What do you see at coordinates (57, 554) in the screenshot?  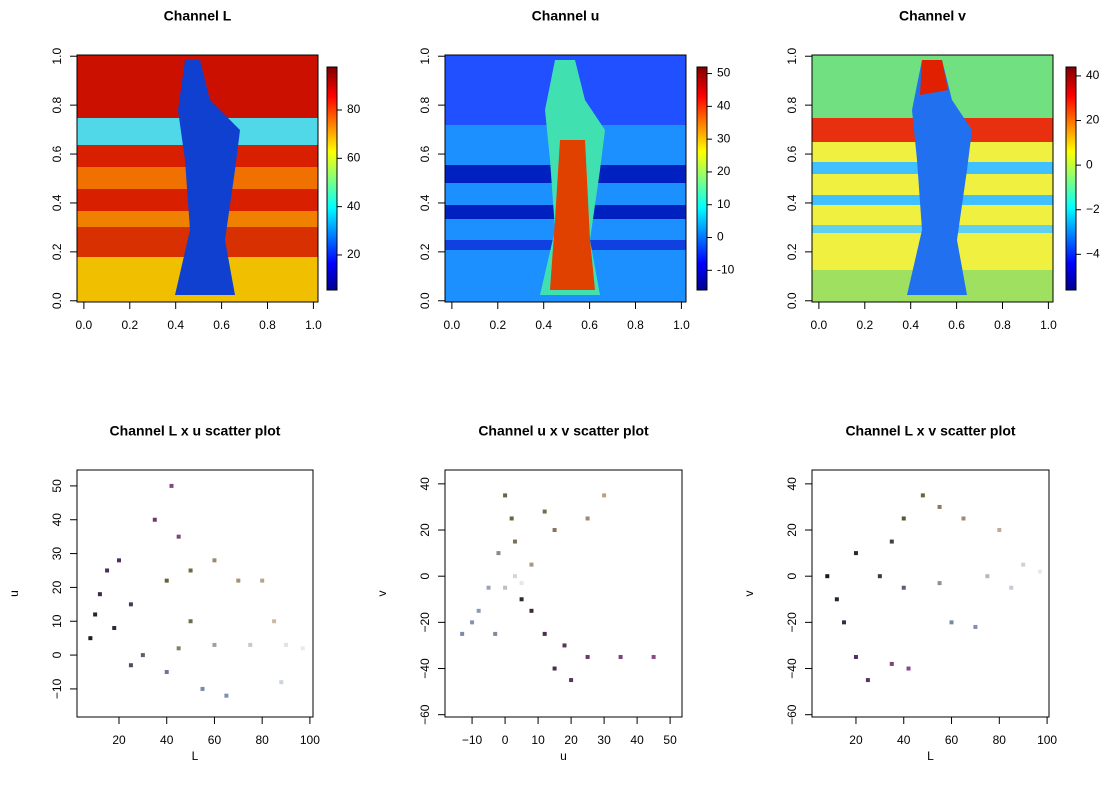 I see `y-tick-label: 30` at bounding box center [57, 554].